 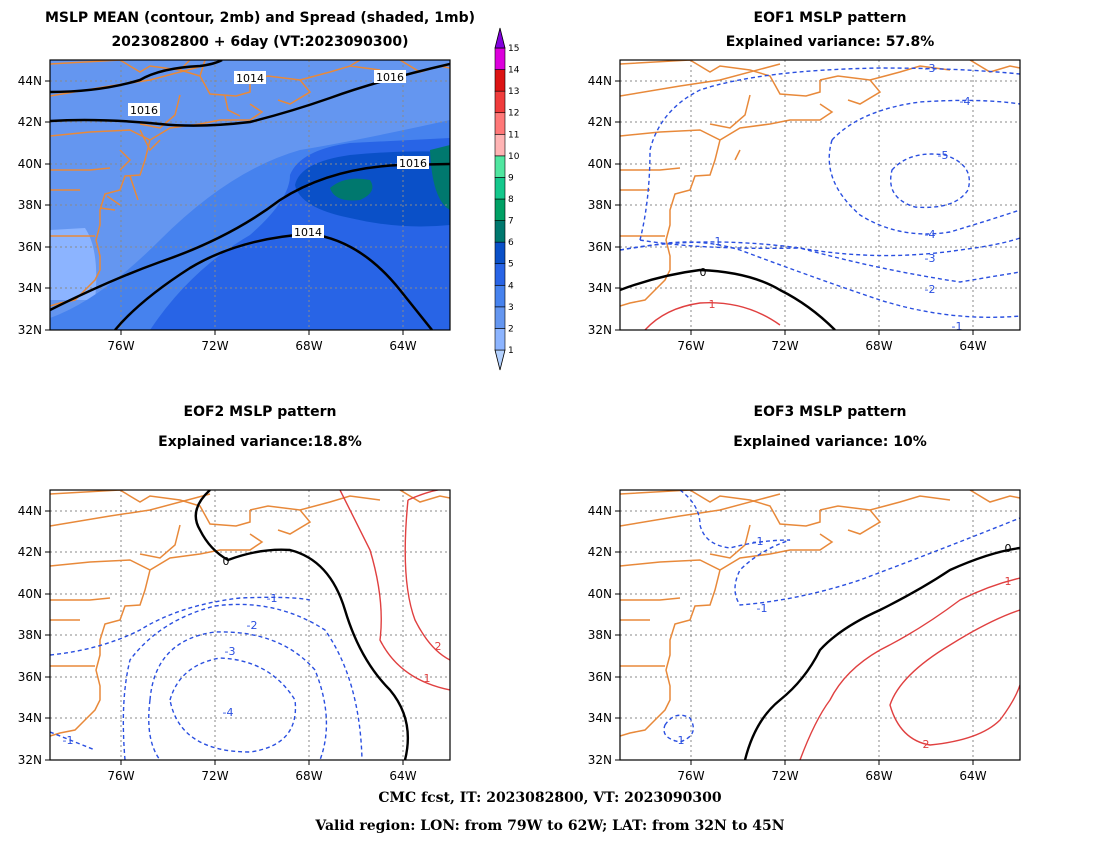 I want to click on panel4-coastline, so click(x=820, y=613).